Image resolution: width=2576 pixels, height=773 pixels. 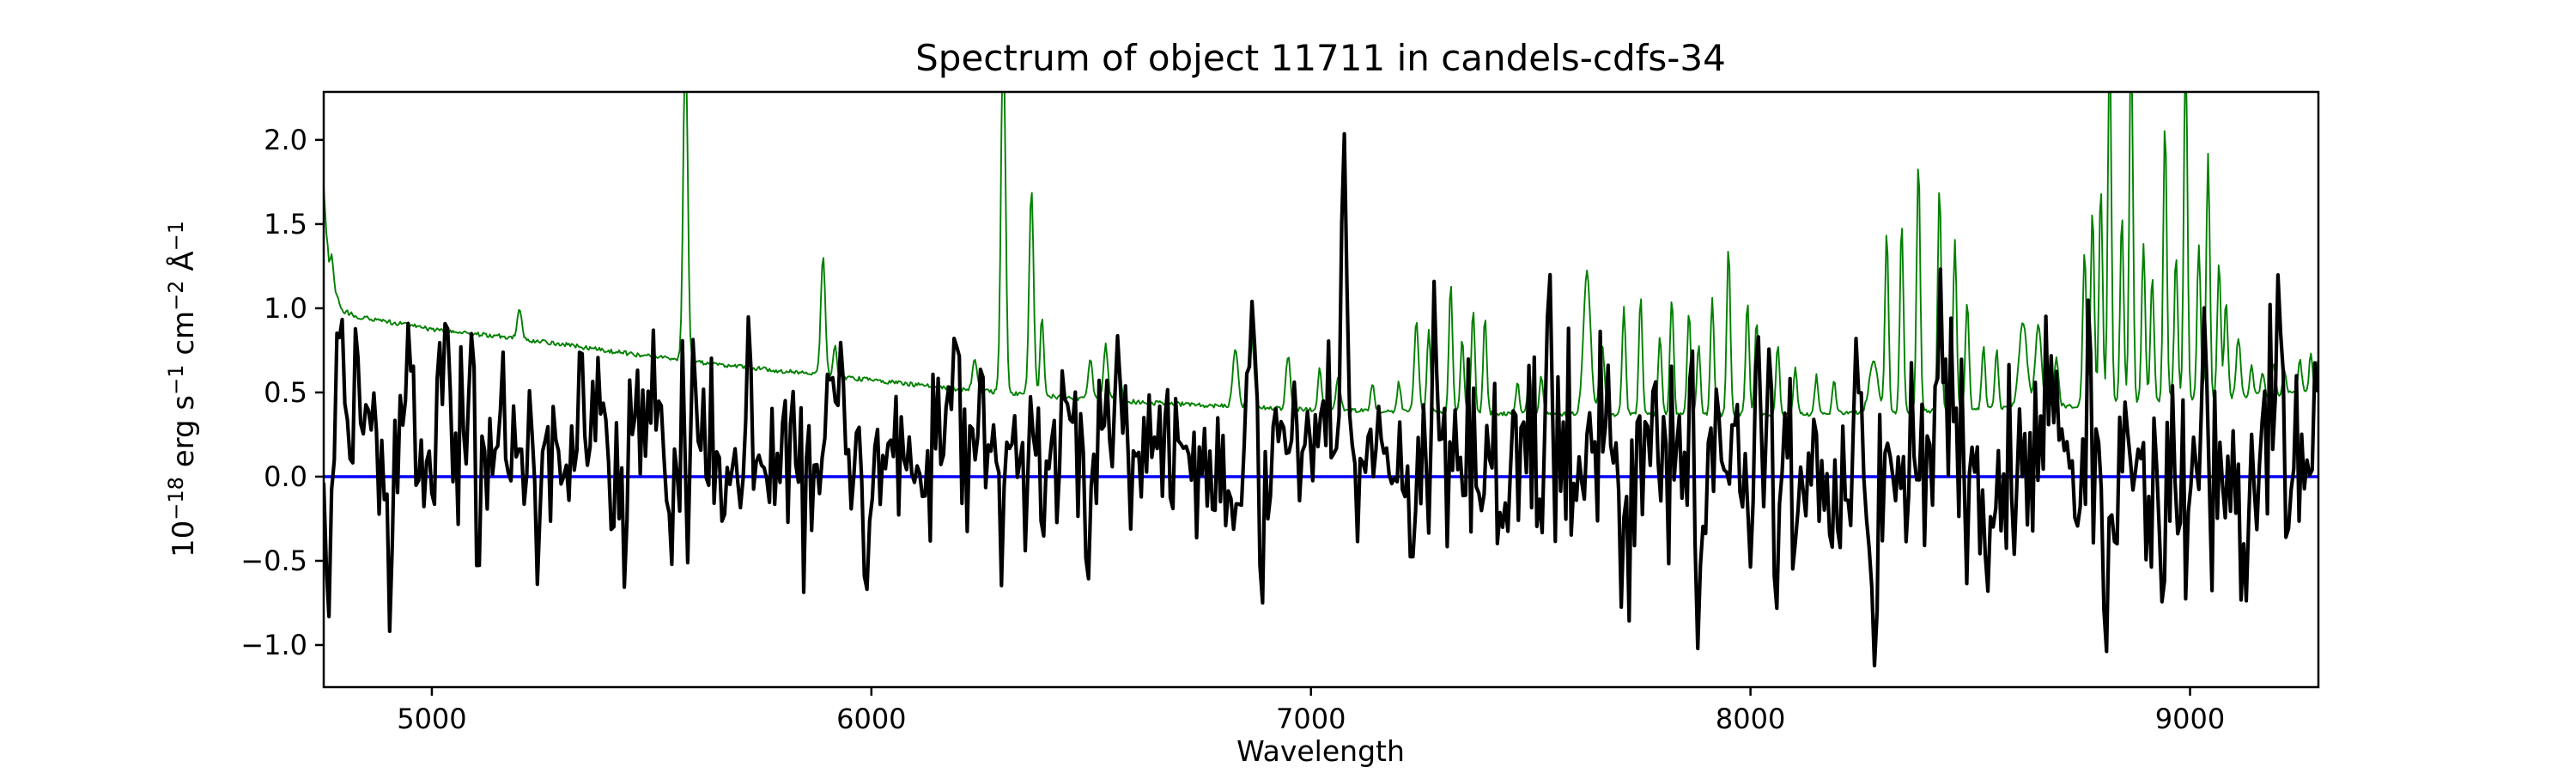 I want to click on y-tick-label: 1.5, so click(x=285, y=224).